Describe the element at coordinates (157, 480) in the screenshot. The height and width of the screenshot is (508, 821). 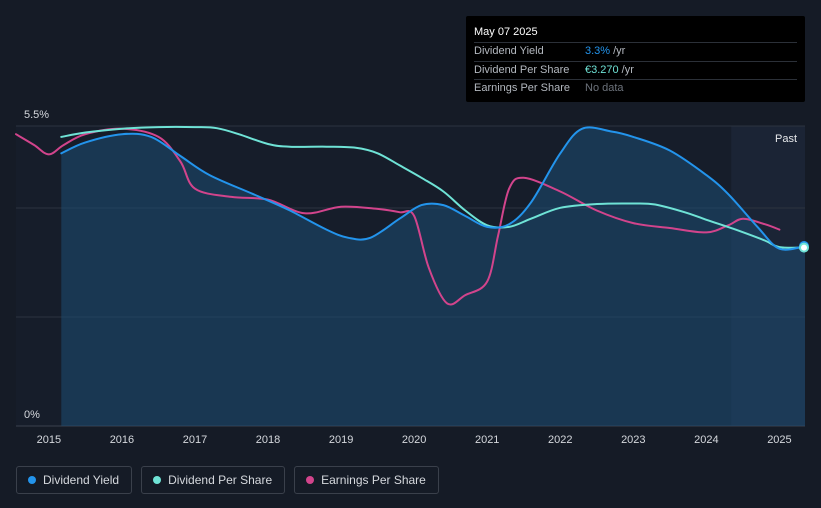
I see `dividend-per-share-dot-icon` at that location.